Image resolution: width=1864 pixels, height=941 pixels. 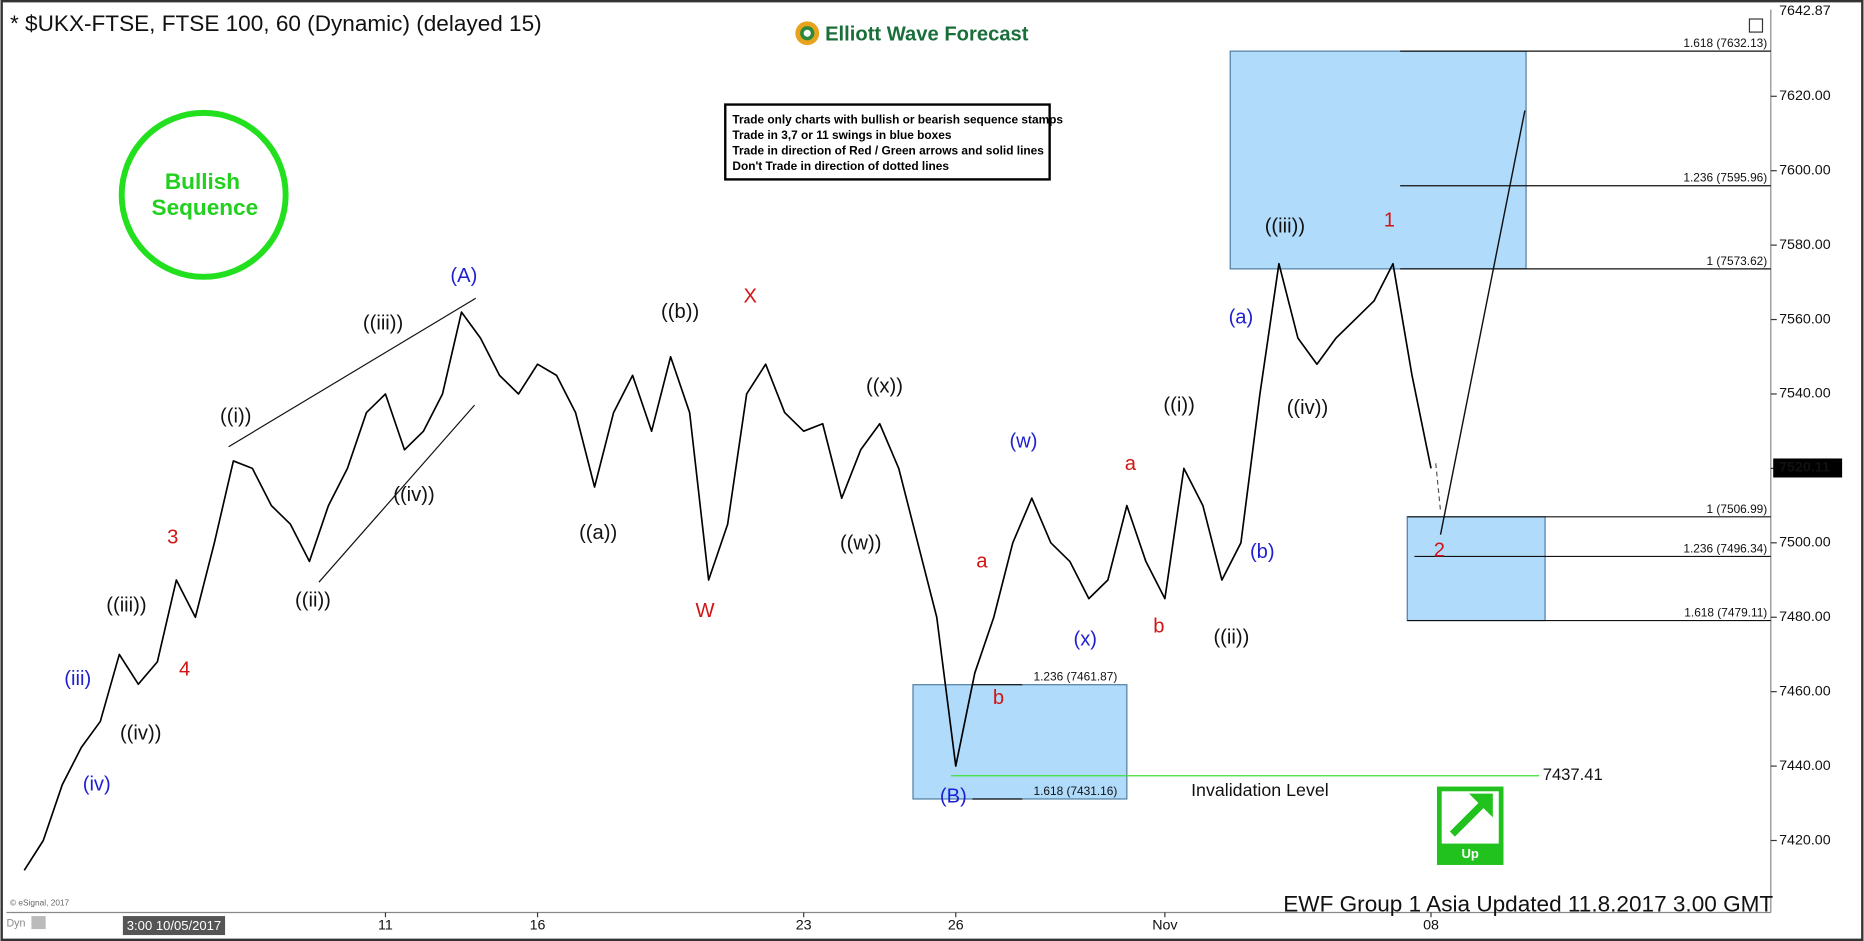 I want to click on fib-label: 1 (7573.62), so click(x=1737, y=261).